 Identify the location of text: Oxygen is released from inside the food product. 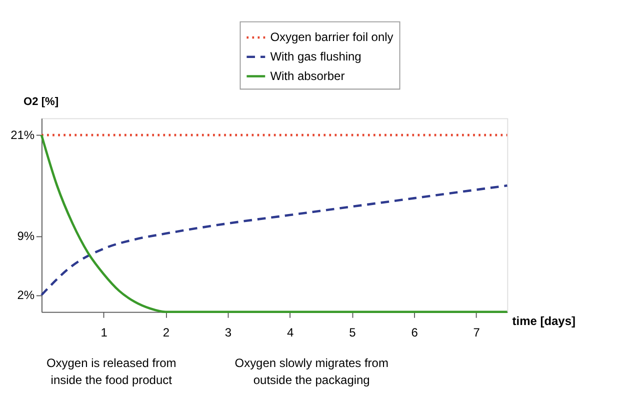
(111, 371).